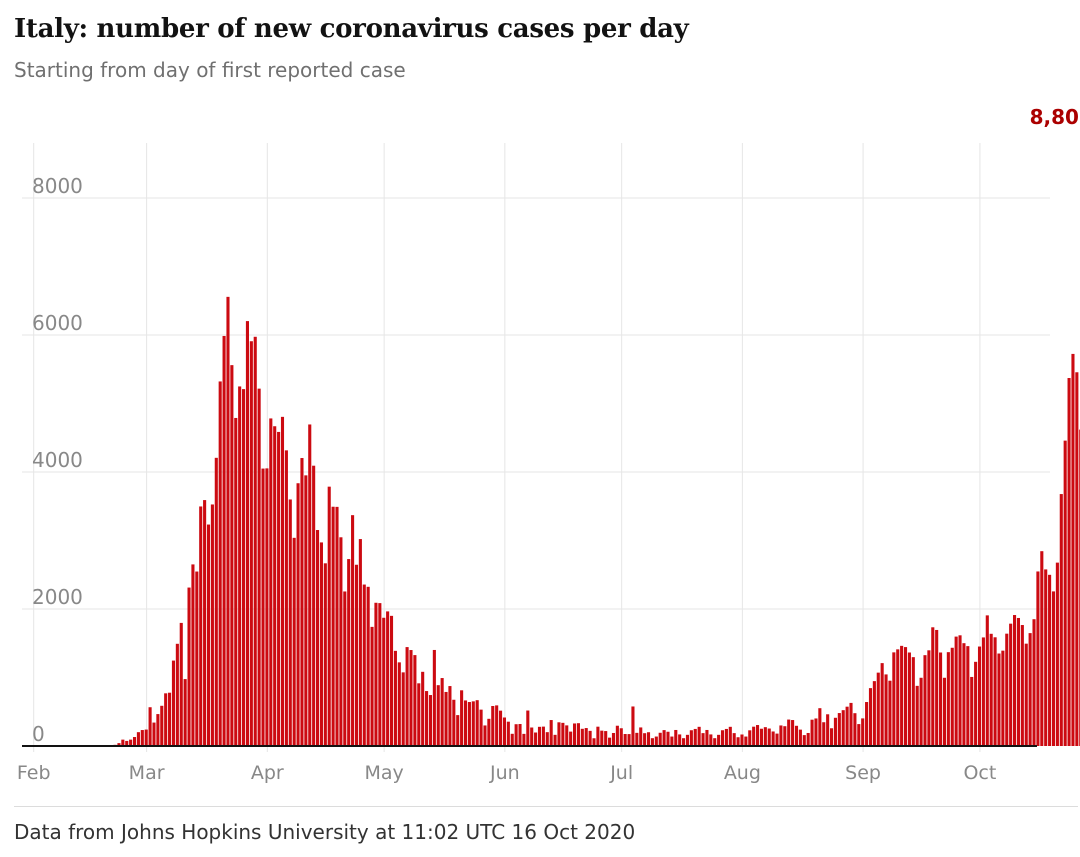 This screenshot has width=1080, height=857. What do you see at coordinates (57, 186) in the screenshot?
I see `y-tick-label: 8000` at bounding box center [57, 186].